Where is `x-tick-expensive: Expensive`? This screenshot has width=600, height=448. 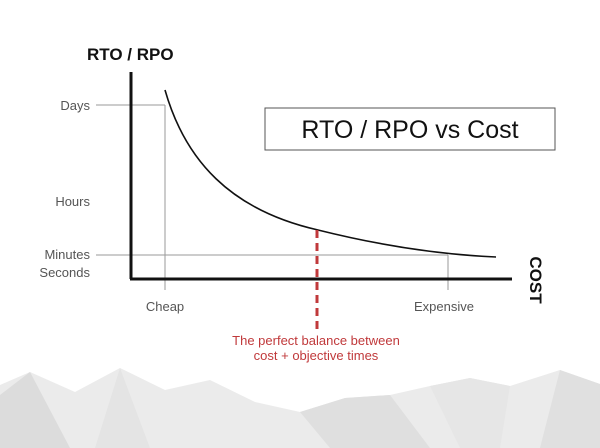 x-tick-expensive: Expensive is located at coordinates (444, 306).